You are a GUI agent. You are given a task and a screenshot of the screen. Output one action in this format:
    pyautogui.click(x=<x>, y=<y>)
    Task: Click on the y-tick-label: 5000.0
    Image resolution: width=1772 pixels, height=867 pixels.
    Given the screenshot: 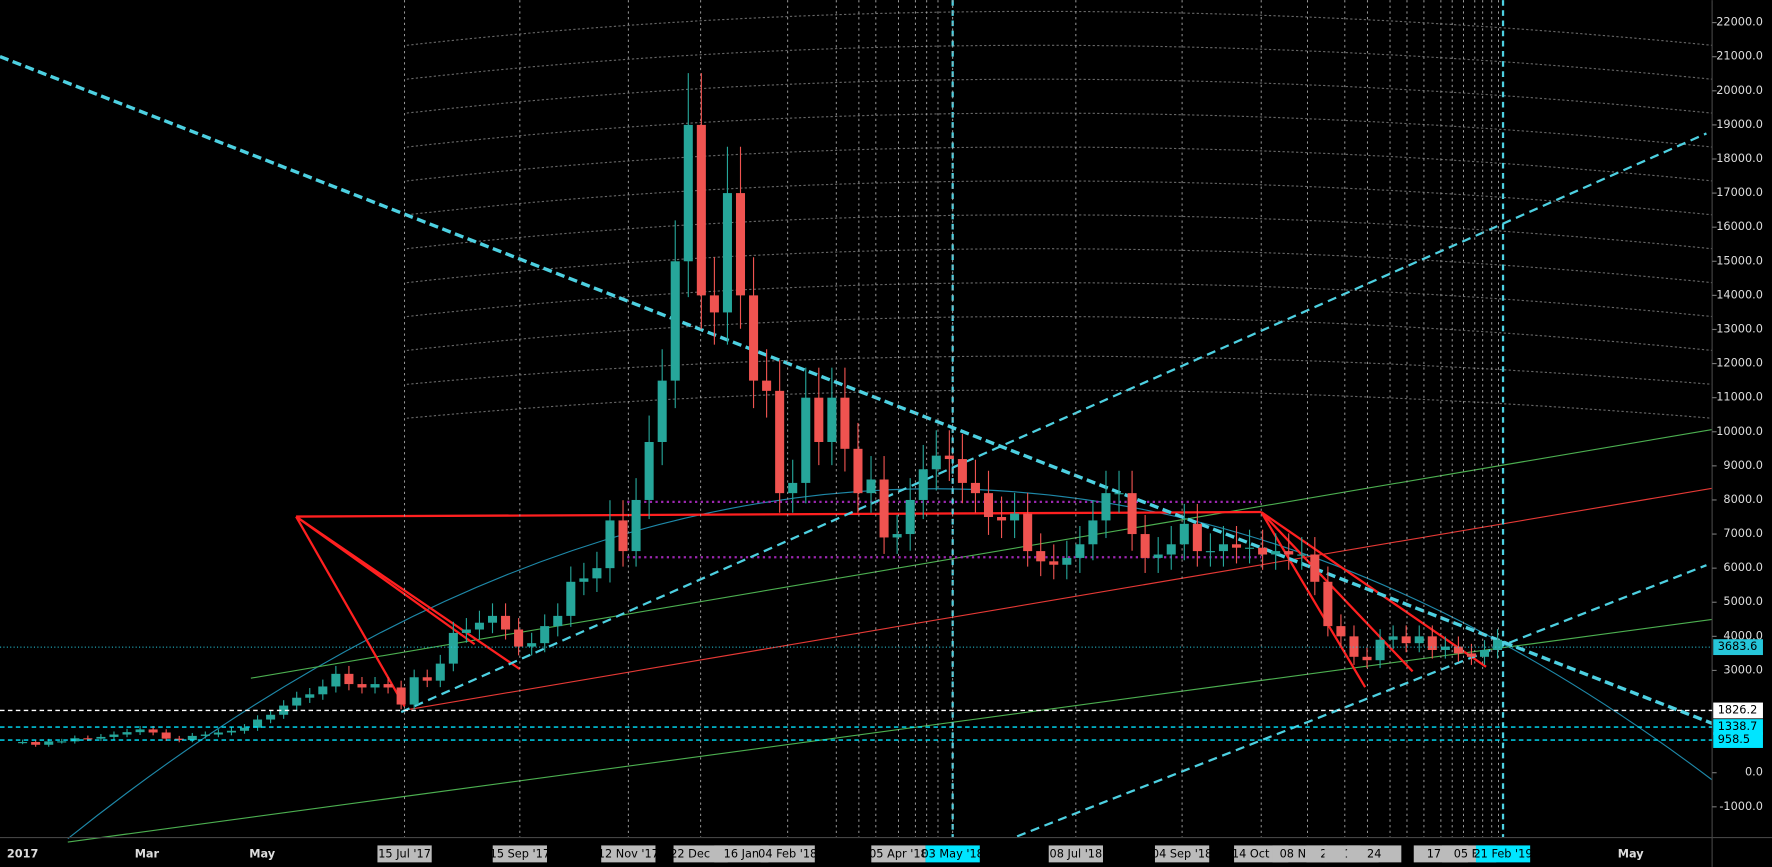 What is the action you would take?
    pyautogui.click(x=1743, y=601)
    